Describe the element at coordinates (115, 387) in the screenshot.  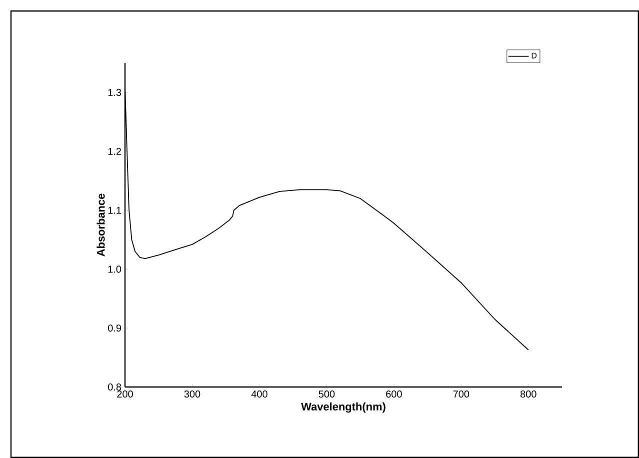
I see `y-tick-label: 0.8` at that location.